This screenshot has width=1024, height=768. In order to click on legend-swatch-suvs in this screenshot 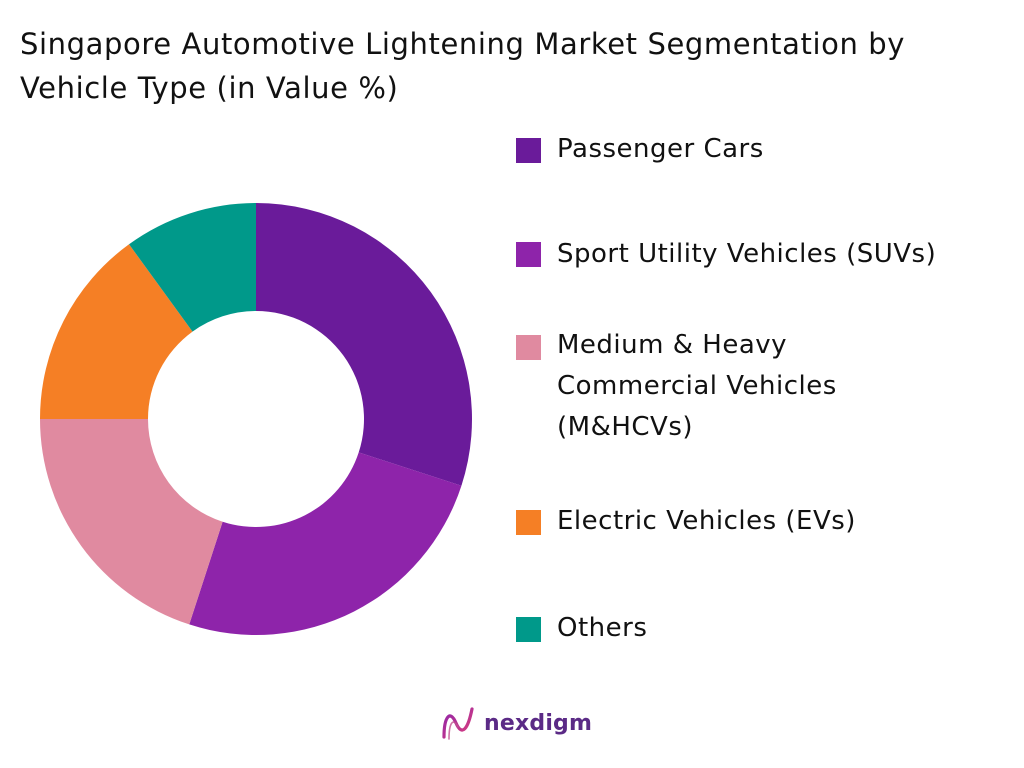, I will do `click(528, 254)`.